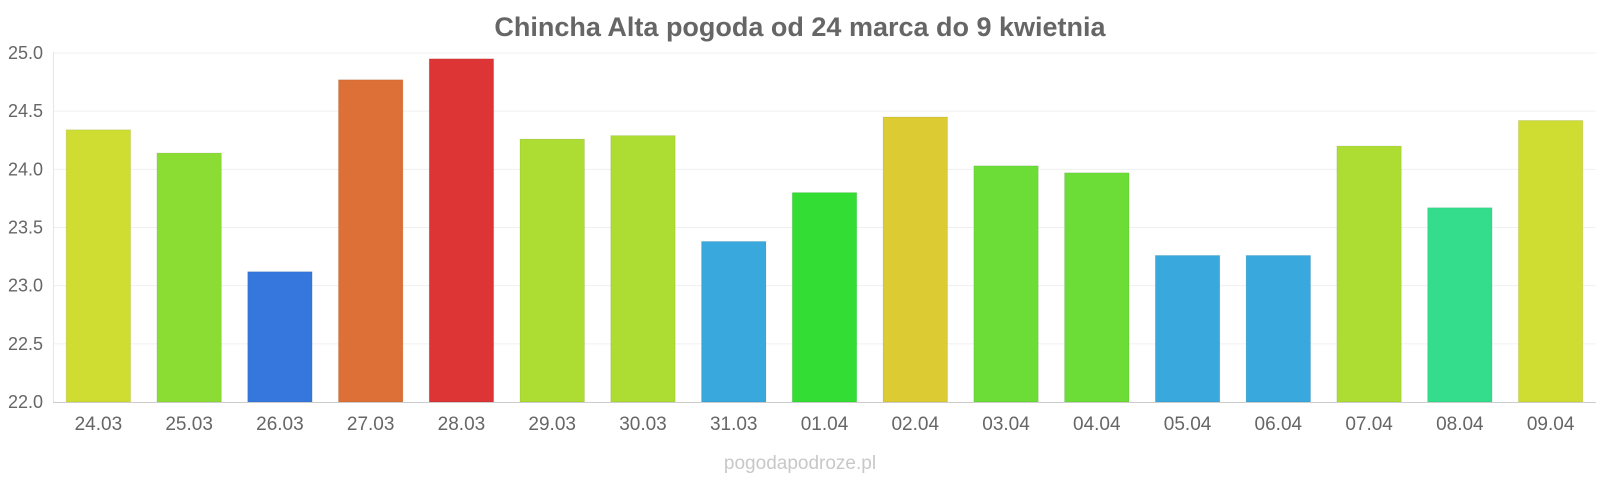 The height and width of the screenshot is (480, 1600). Describe the element at coordinates (1279, 424) in the screenshot. I see `x-tick-label: 06.04` at that location.